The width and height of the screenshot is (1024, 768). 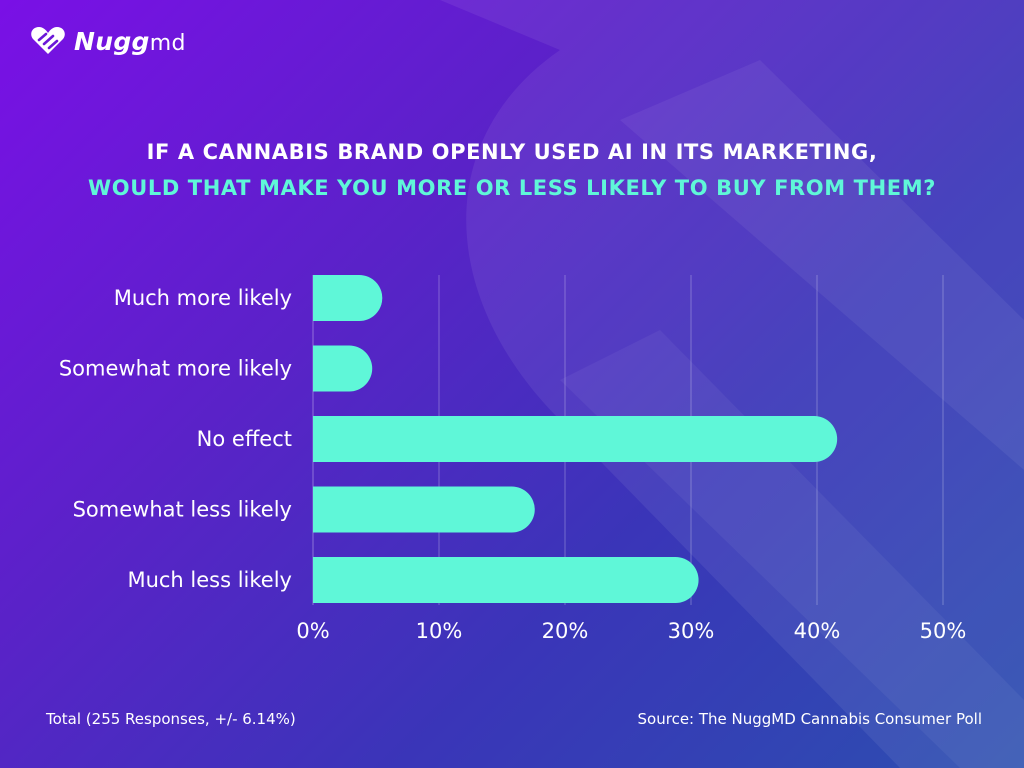 I want to click on x-tick-label: 50%, so click(x=943, y=631).